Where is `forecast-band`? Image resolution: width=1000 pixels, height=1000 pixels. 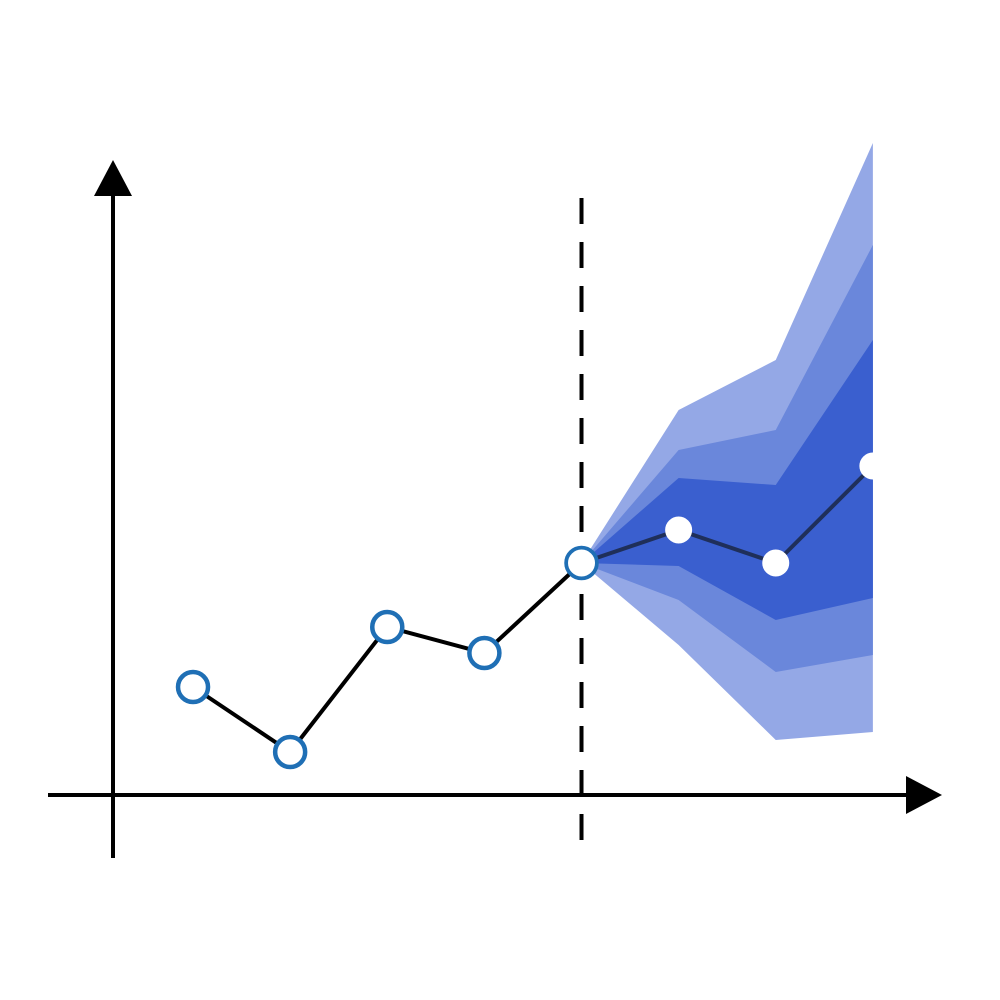 forecast-band is located at coordinates (727, 480).